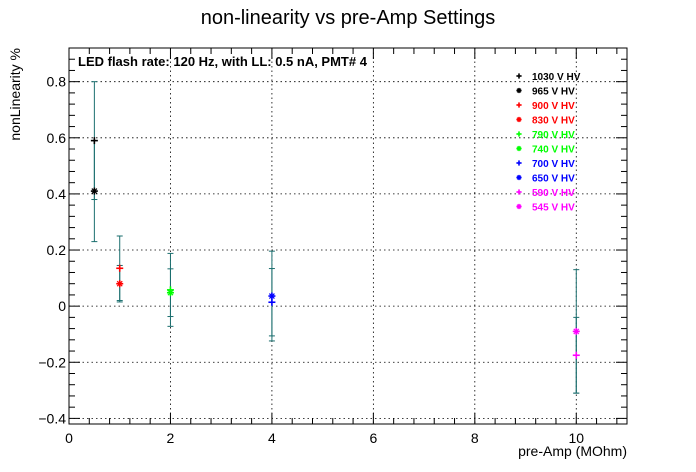  I want to click on legend-entry: 545 V HV, so click(553, 208).